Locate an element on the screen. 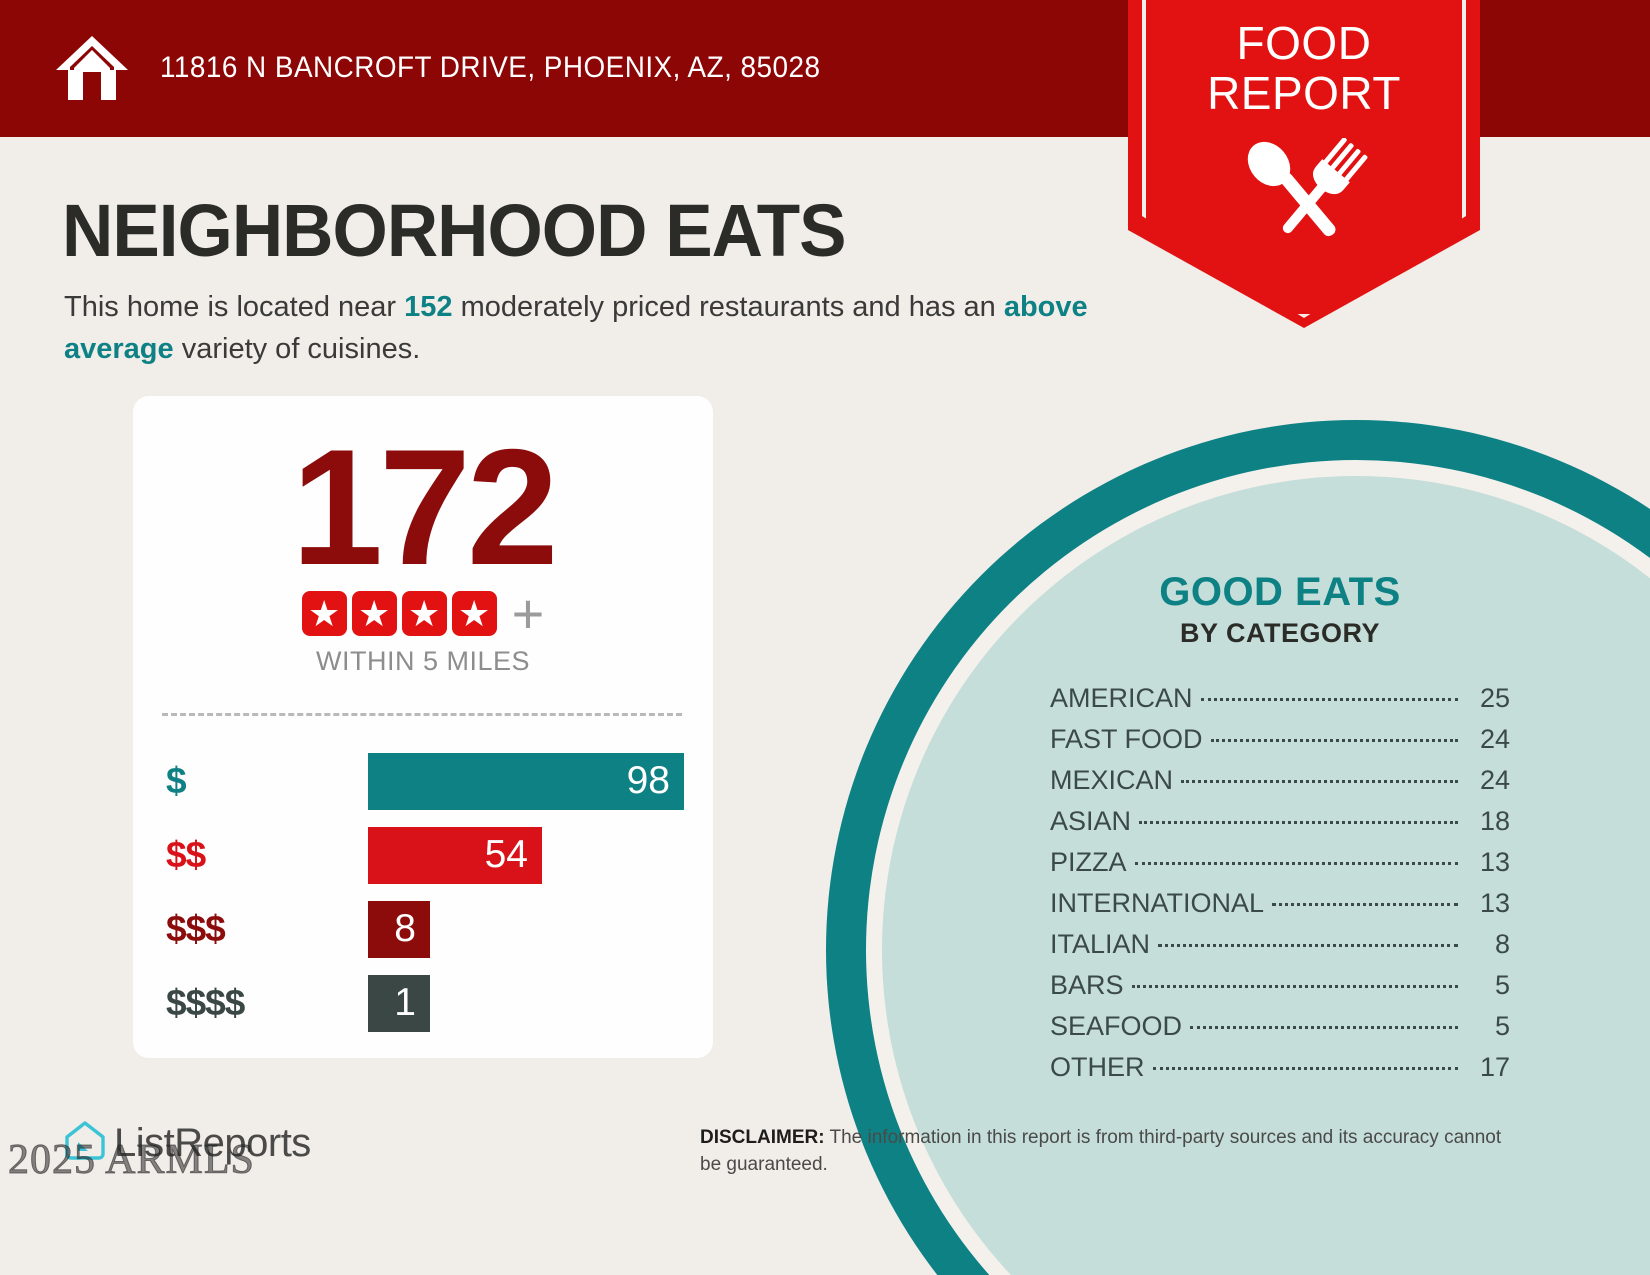  price-label-4: $$$$ is located at coordinates (205, 1002).